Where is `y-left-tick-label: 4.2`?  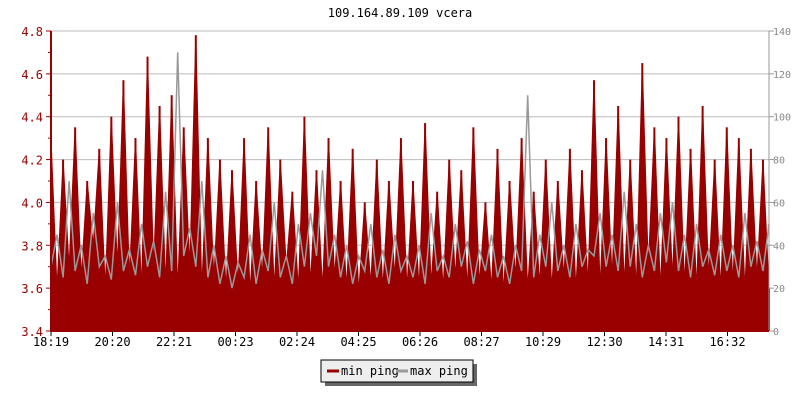
y-left-tick-label: 4.2 is located at coordinates (32, 161).